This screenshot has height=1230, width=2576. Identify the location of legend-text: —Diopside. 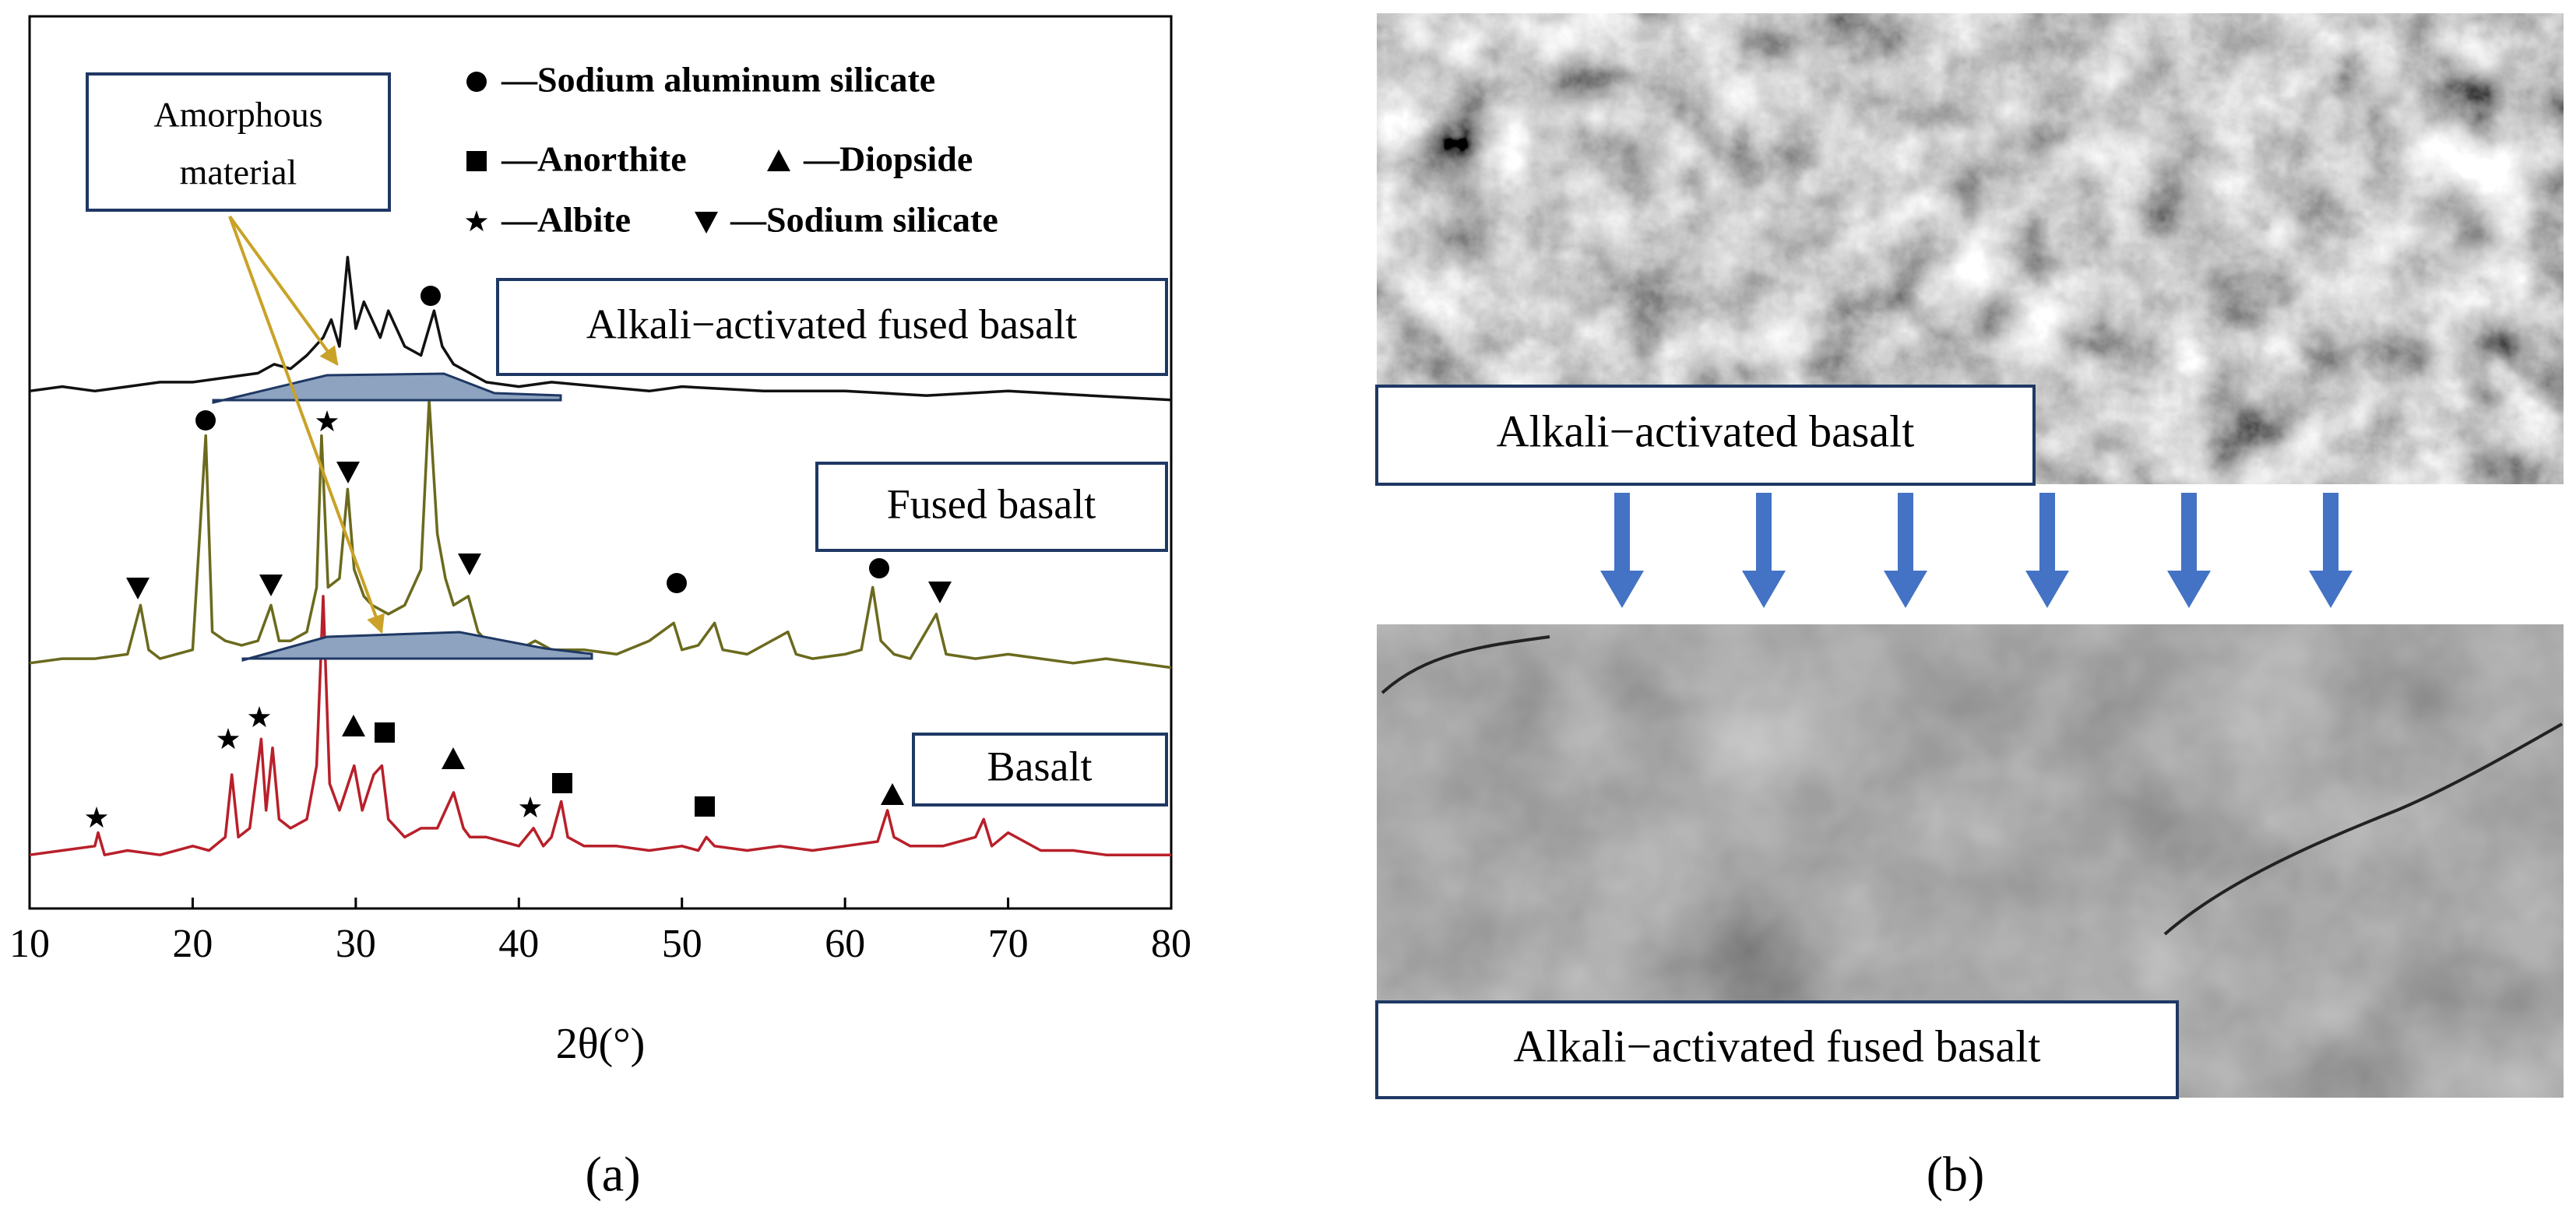
(888, 159).